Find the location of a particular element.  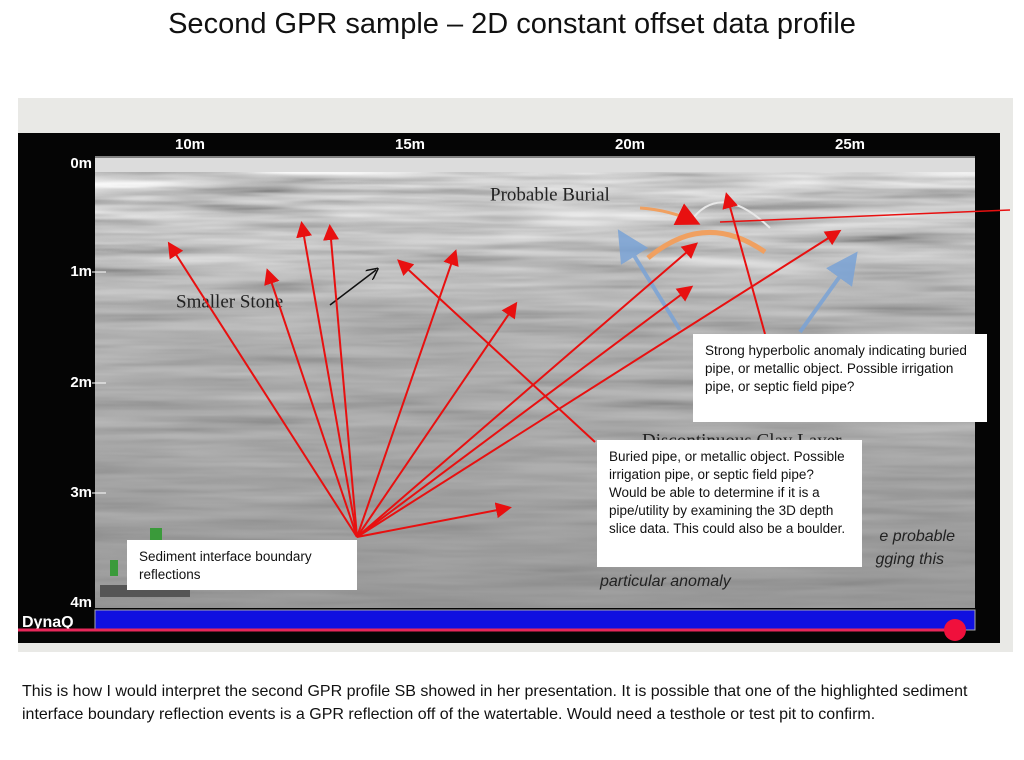

depth-ticks is located at coordinates (99, 382).